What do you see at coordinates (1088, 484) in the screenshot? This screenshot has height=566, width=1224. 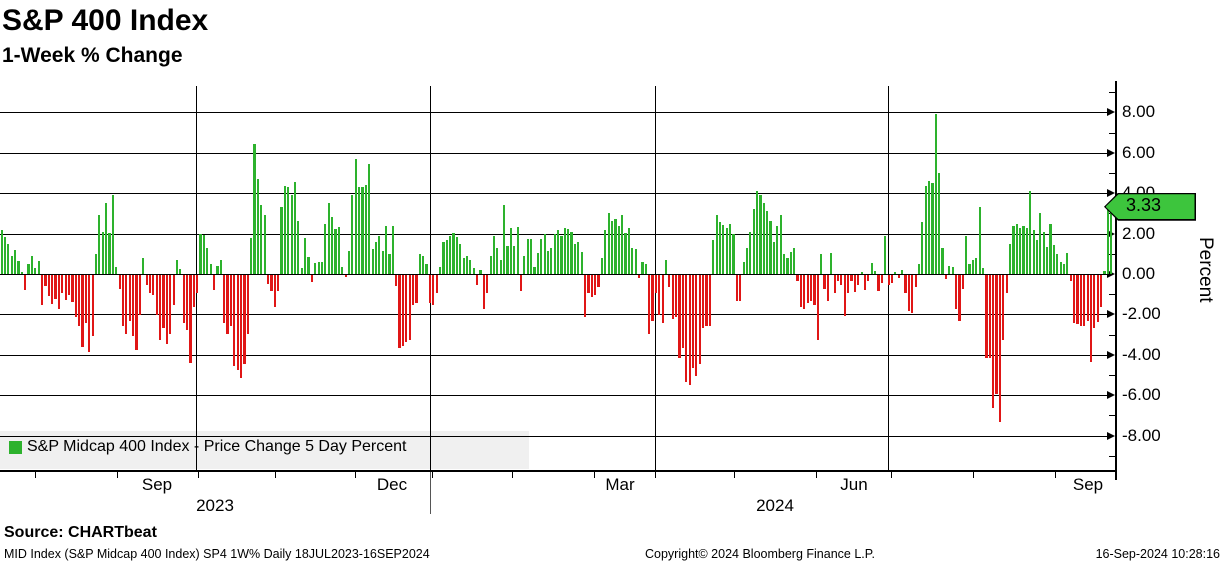 I see `x-month-label: Sep` at bounding box center [1088, 484].